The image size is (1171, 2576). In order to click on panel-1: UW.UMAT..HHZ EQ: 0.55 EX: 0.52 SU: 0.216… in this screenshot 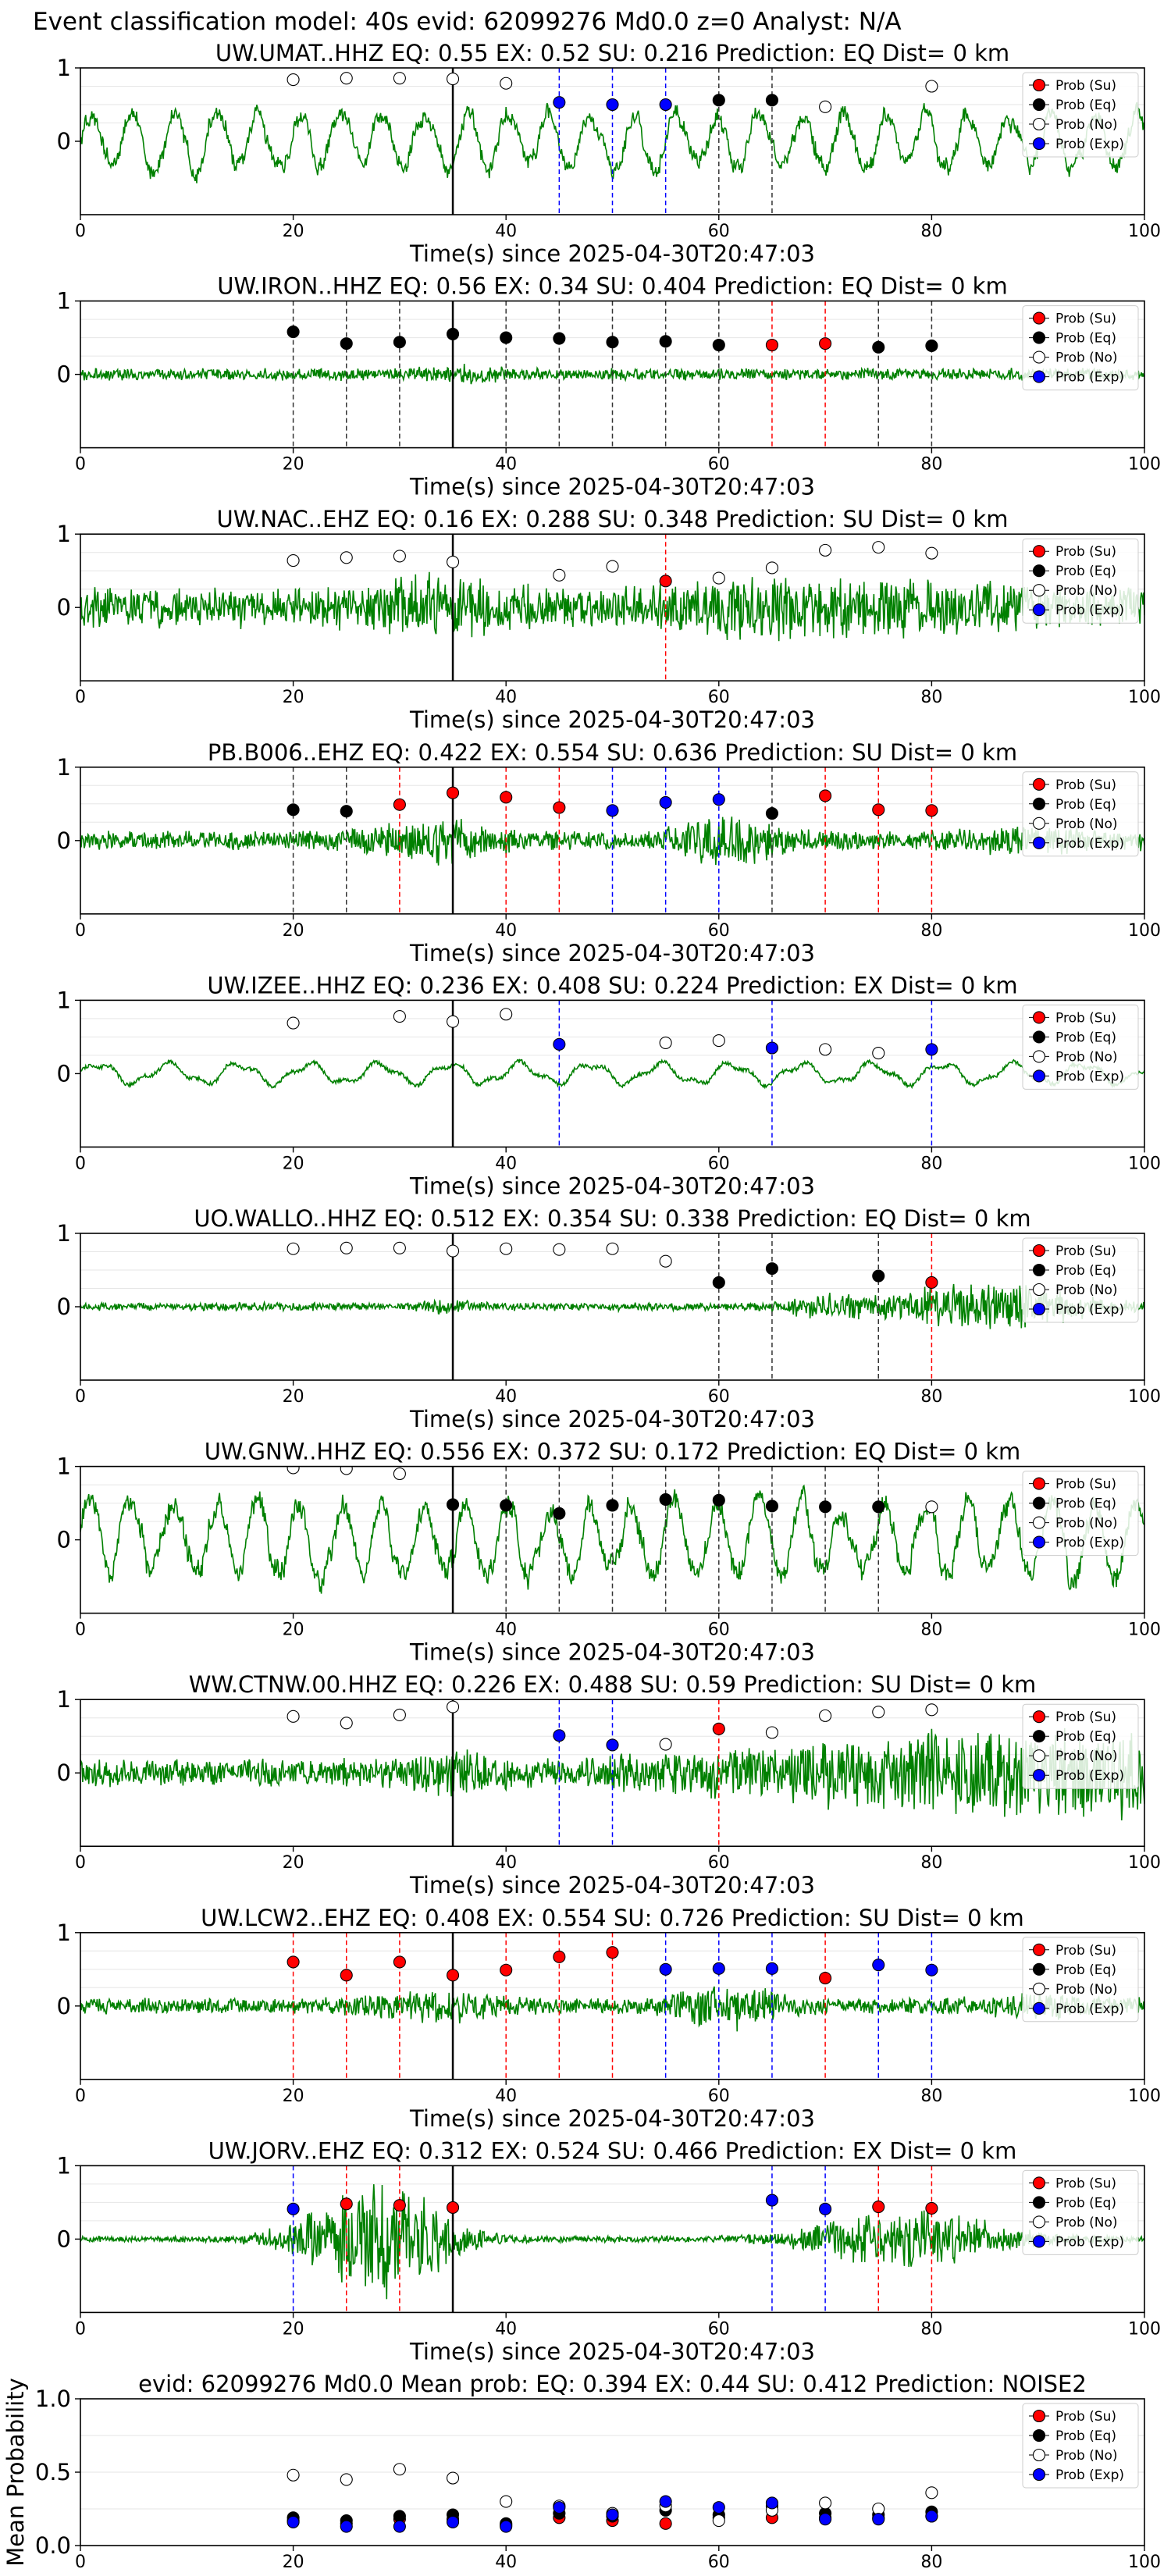, I will do `click(609, 153)`.